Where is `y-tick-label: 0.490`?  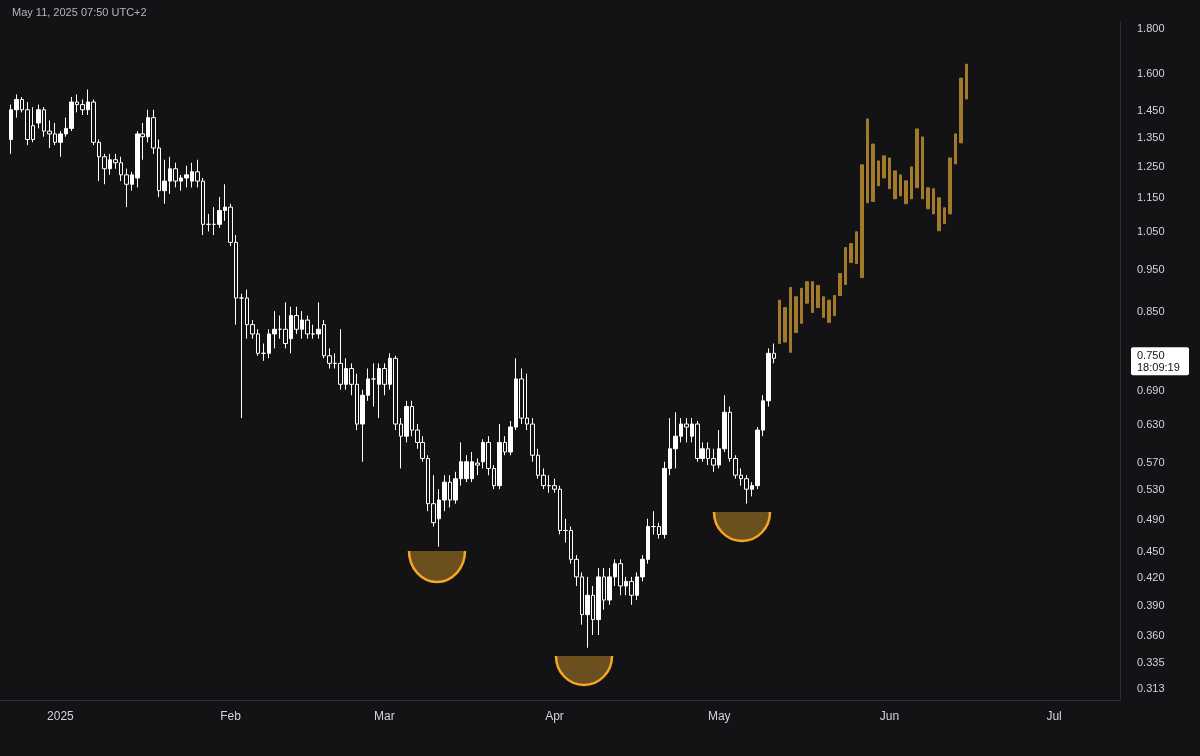 y-tick-label: 0.490 is located at coordinates (1151, 518).